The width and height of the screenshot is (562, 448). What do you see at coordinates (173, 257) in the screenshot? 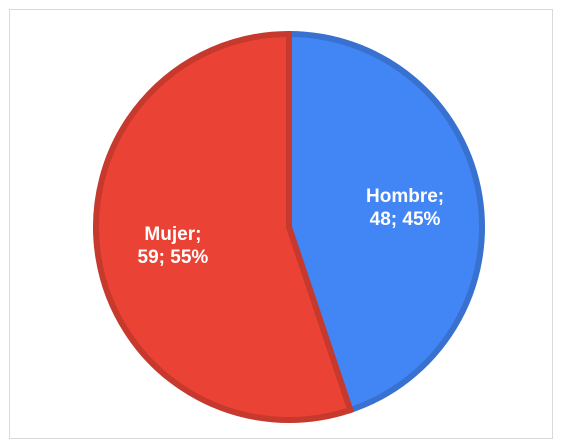
I see `slice-label-value: 59; 55%` at bounding box center [173, 257].